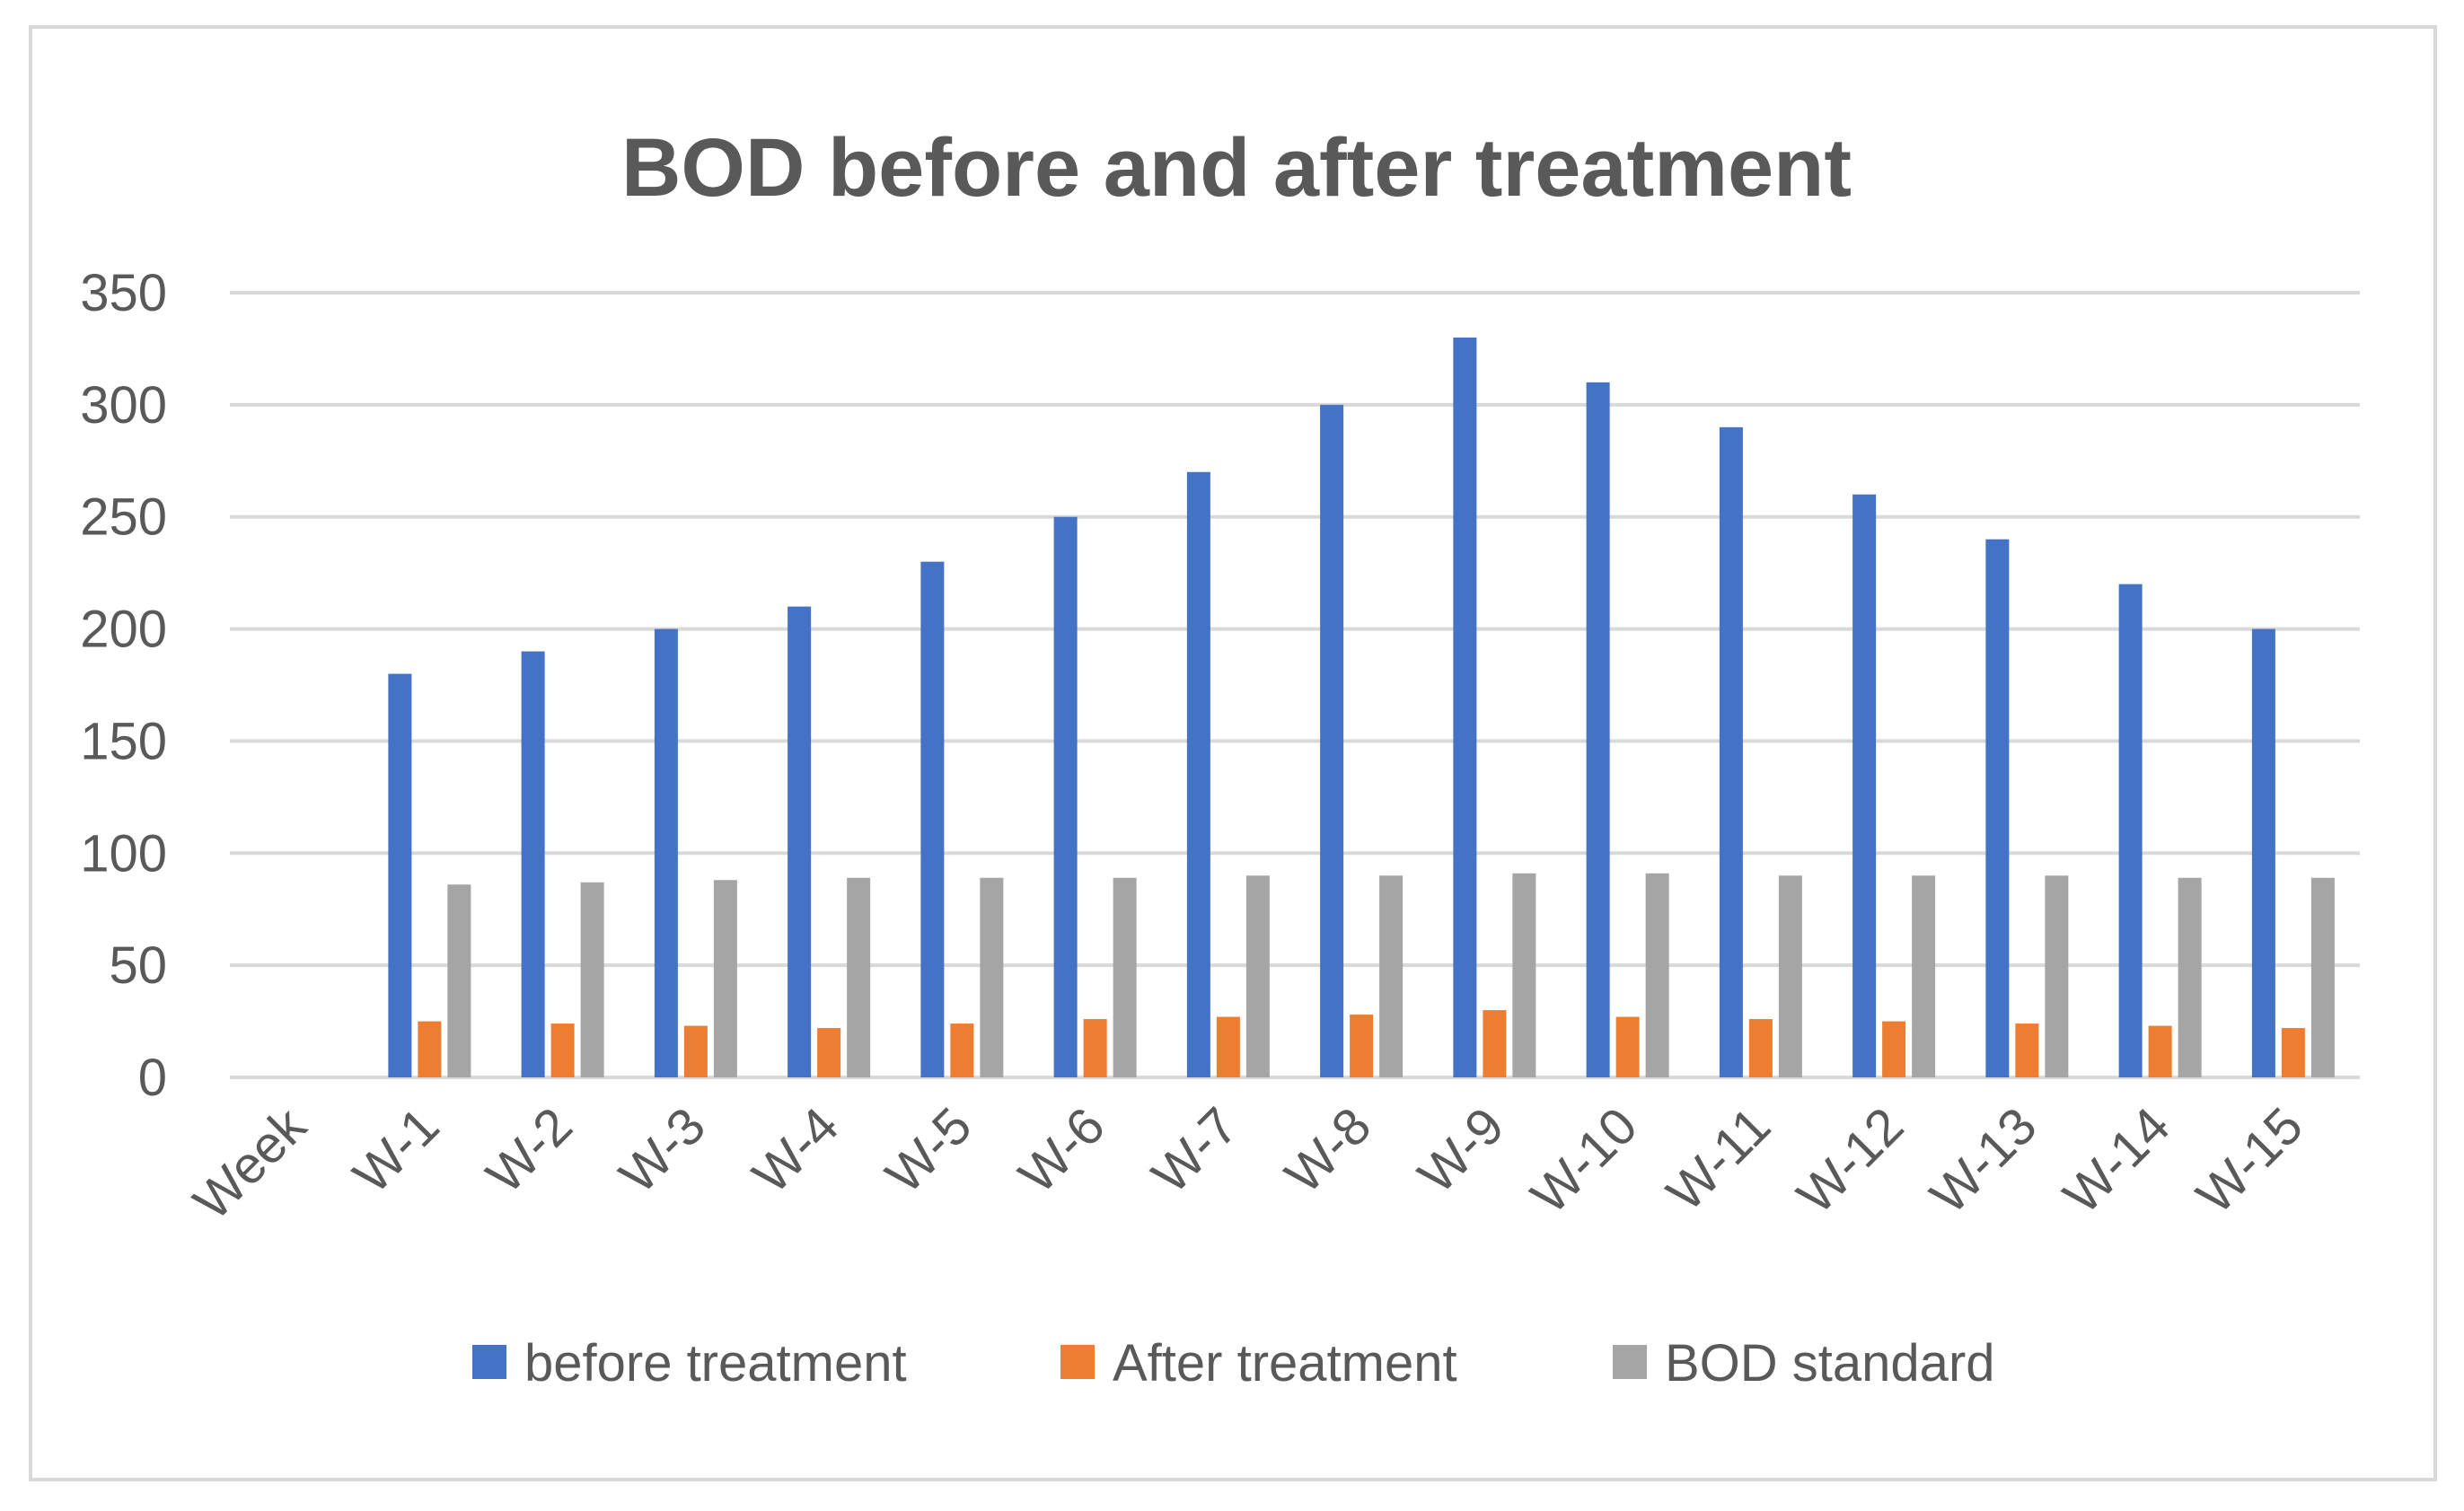  Describe the element at coordinates (123, 685) in the screenshot. I see `y-axis-ticks: 0 50 100 150 200 250 300 350` at that location.